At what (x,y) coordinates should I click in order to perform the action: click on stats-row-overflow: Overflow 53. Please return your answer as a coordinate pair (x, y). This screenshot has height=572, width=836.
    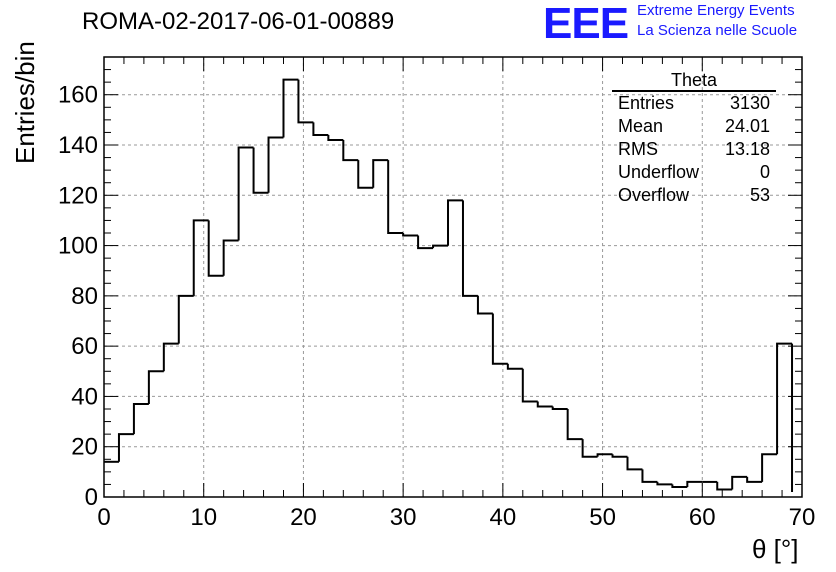
    Looking at the image, I should click on (694, 195).